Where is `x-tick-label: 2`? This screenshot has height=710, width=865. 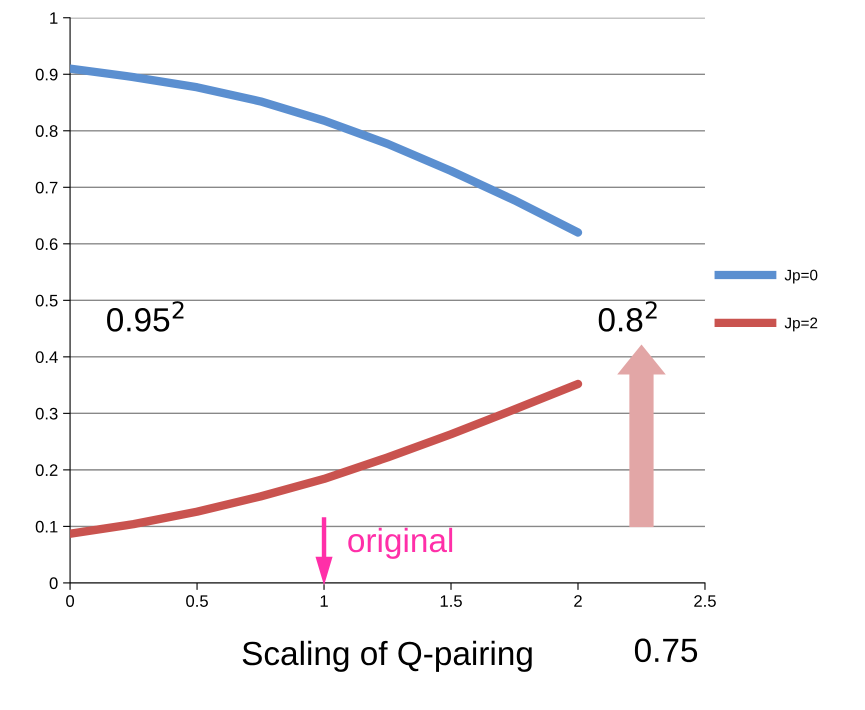
x-tick-label: 2 is located at coordinates (578, 601).